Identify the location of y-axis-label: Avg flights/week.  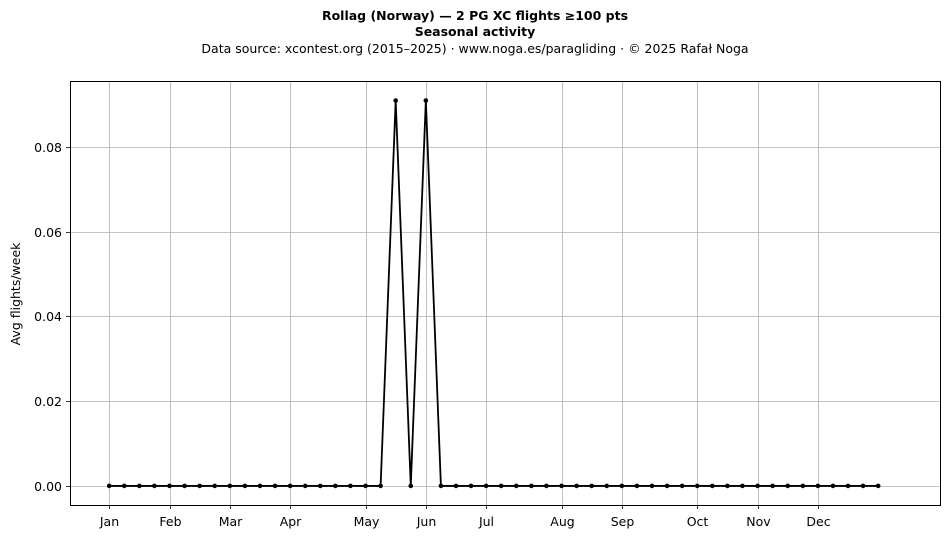
(15, 294).